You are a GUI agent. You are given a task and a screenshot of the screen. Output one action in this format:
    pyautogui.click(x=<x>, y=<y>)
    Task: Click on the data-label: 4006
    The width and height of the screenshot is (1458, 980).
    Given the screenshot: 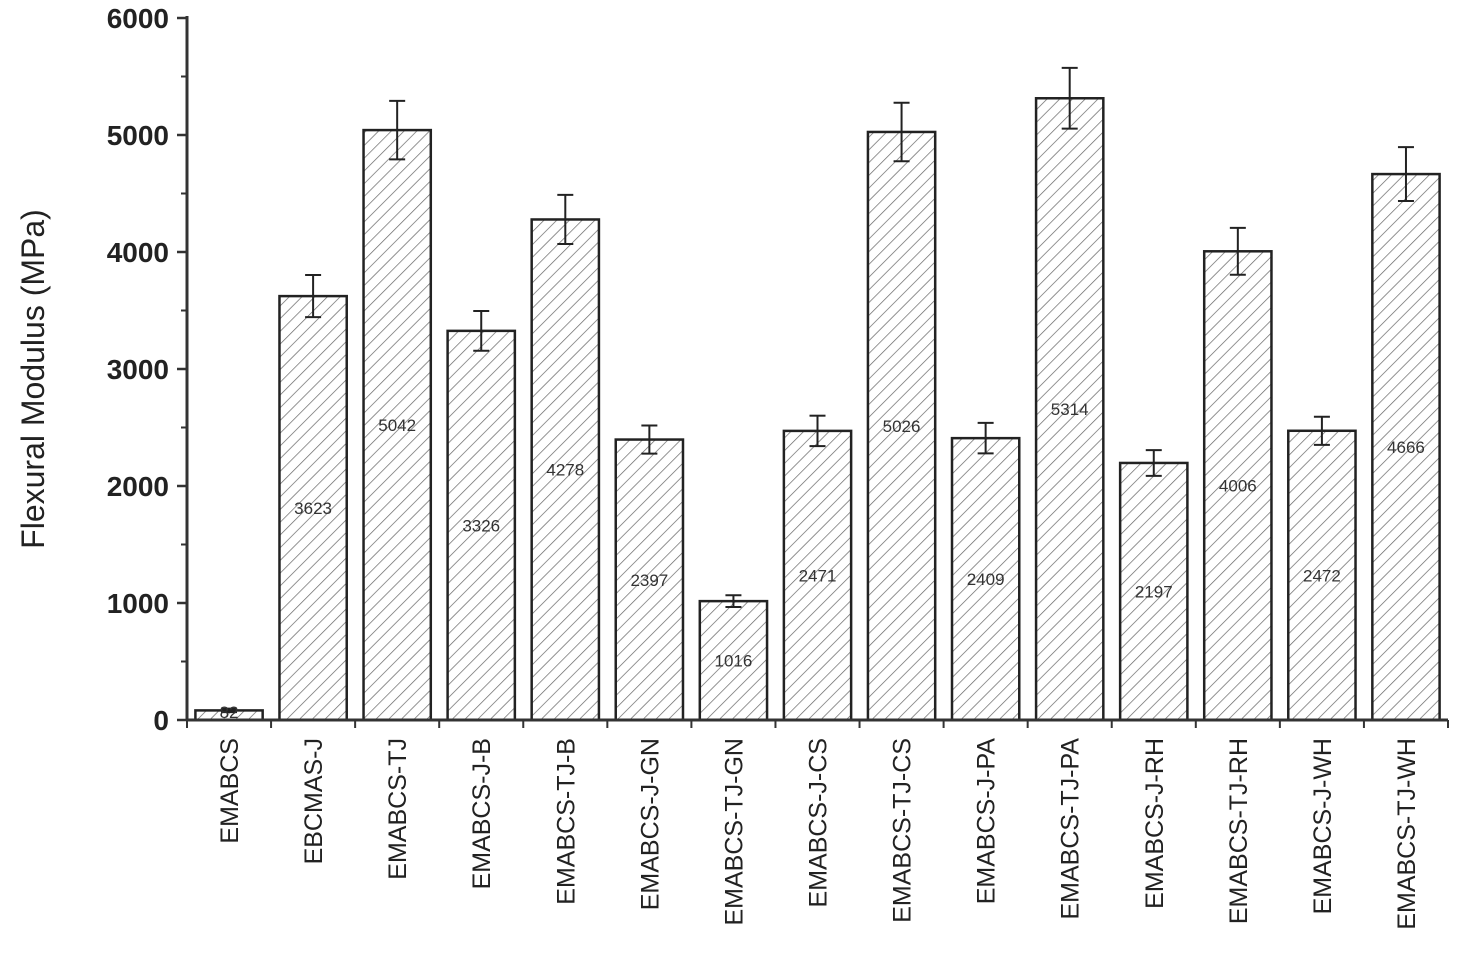 What is the action you would take?
    pyautogui.click(x=1238, y=486)
    